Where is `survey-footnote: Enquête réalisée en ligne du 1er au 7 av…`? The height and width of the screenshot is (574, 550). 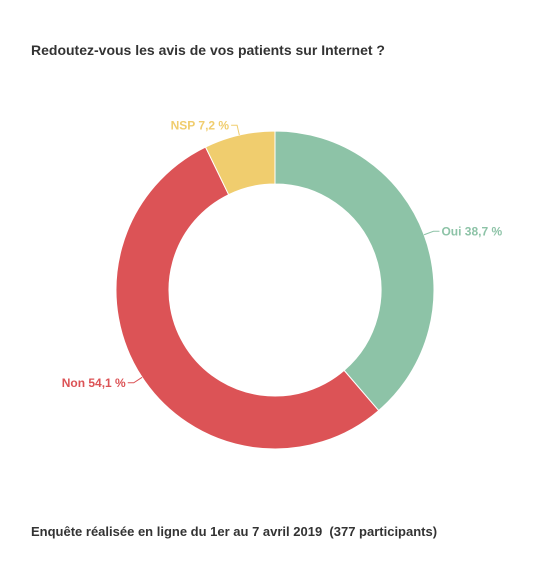
survey-footnote: Enquête réalisée en ligne du 1er au 7 av… is located at coordinates (234, 531).